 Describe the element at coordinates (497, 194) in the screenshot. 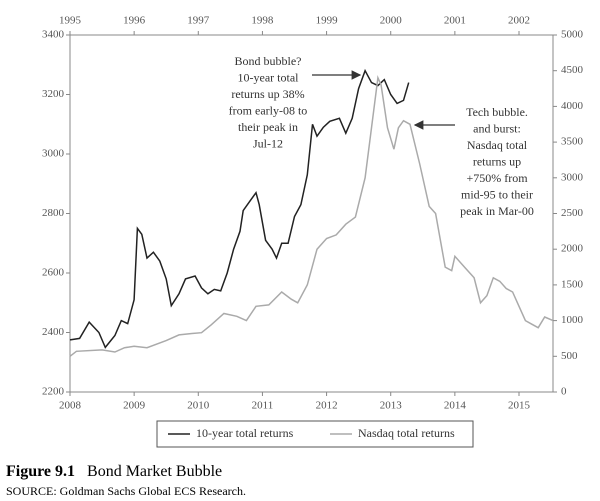

I see `annotation: mid-95 to their` at that location.